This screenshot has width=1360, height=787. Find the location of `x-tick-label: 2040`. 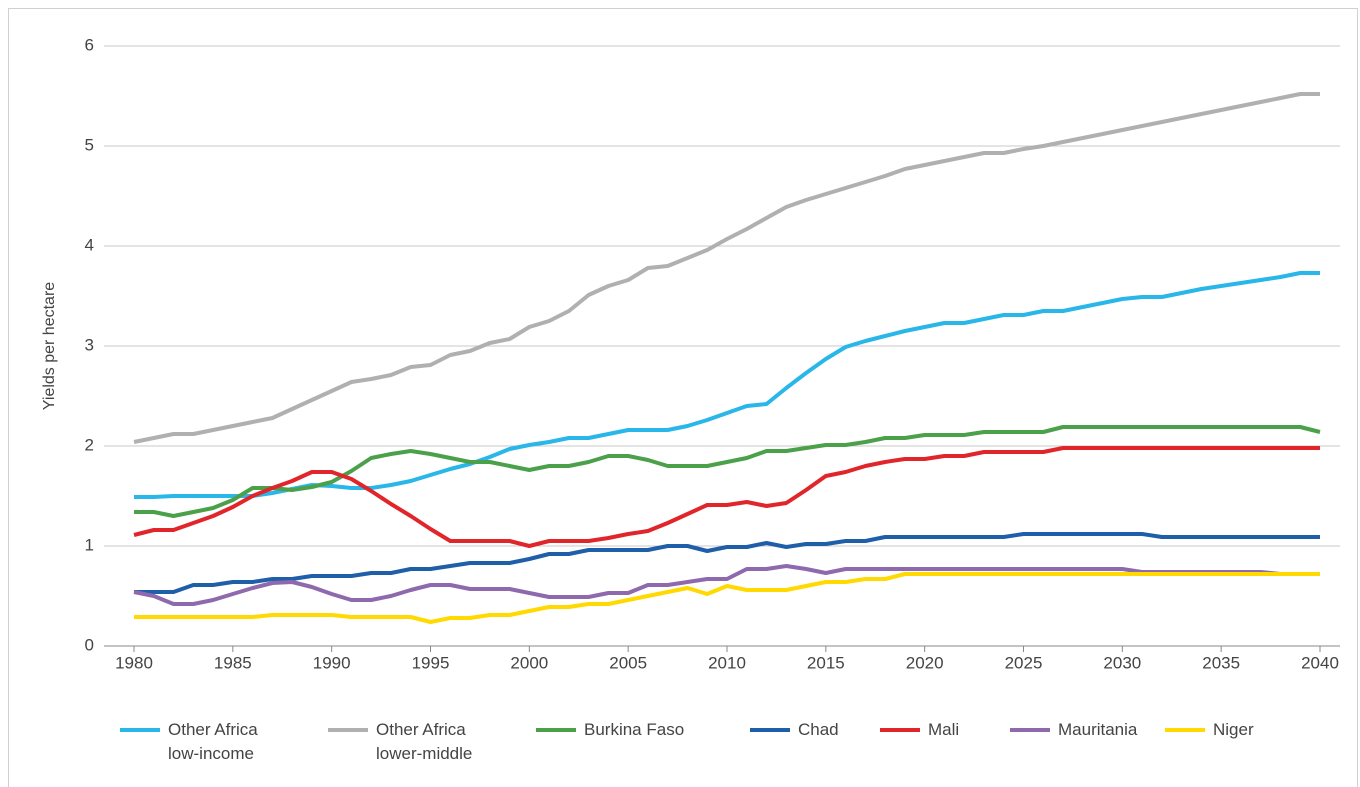

x-tick-label: 2040 is located at coordinates (1320, 662).